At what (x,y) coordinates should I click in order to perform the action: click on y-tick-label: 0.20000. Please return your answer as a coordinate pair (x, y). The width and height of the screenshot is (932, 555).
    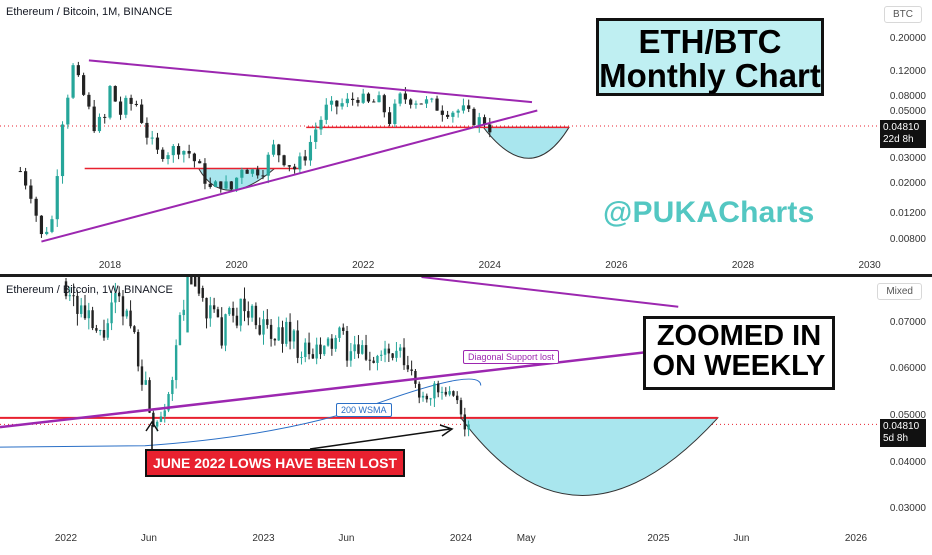
    Looking at the image, I should click on (907, 38).